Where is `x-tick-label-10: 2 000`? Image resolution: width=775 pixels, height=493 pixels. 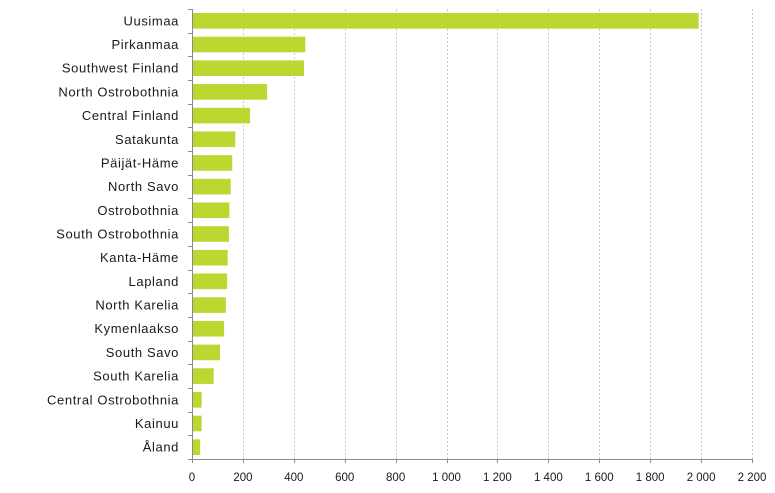 x-tick-label-10: 2 000 is located at coordinates (701, 478).